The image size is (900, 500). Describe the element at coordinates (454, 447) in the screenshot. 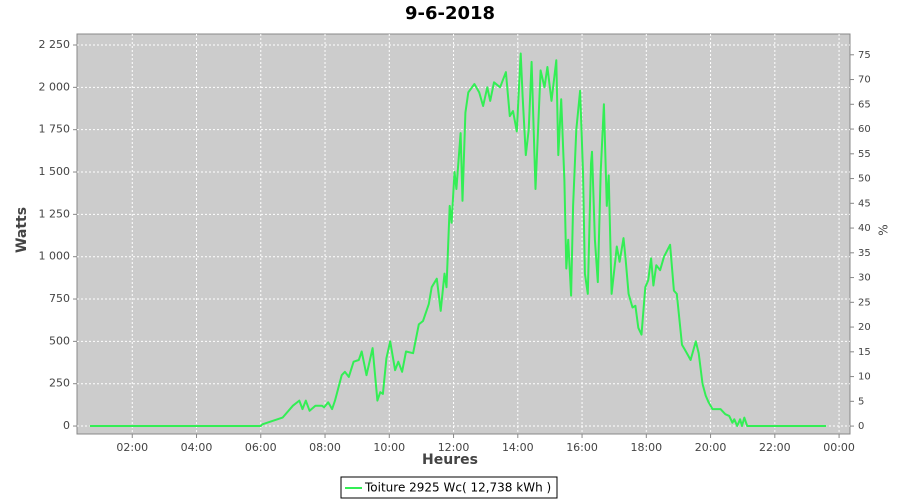

I see `x-tick-label: 12:00` at that location.